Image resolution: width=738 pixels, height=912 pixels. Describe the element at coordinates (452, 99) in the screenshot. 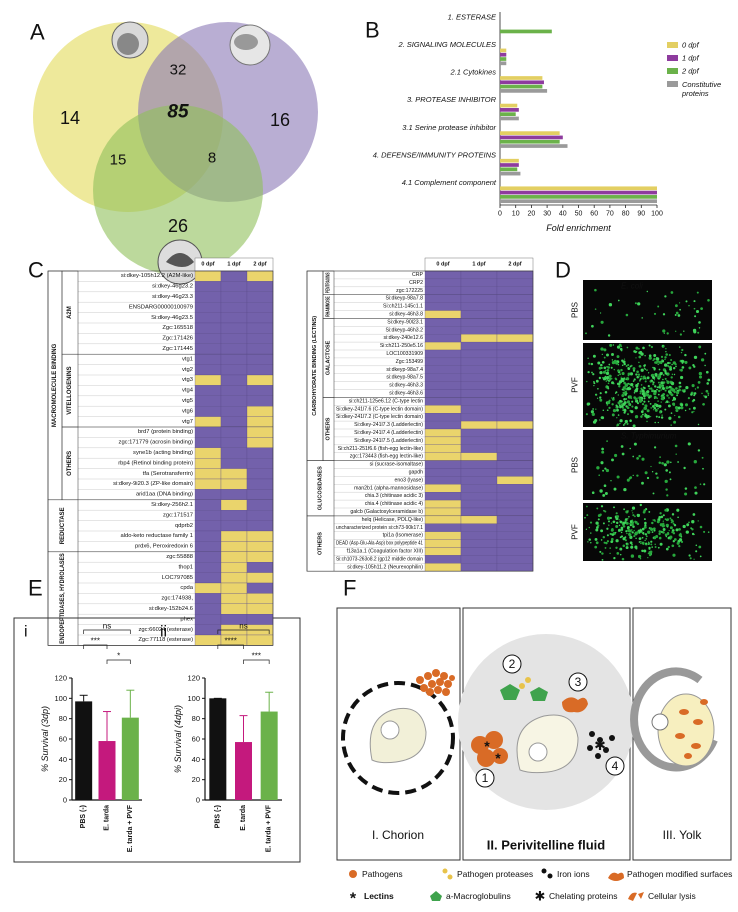

I see `category-label: 3. PROTEASE INHIBITOR` at that location.